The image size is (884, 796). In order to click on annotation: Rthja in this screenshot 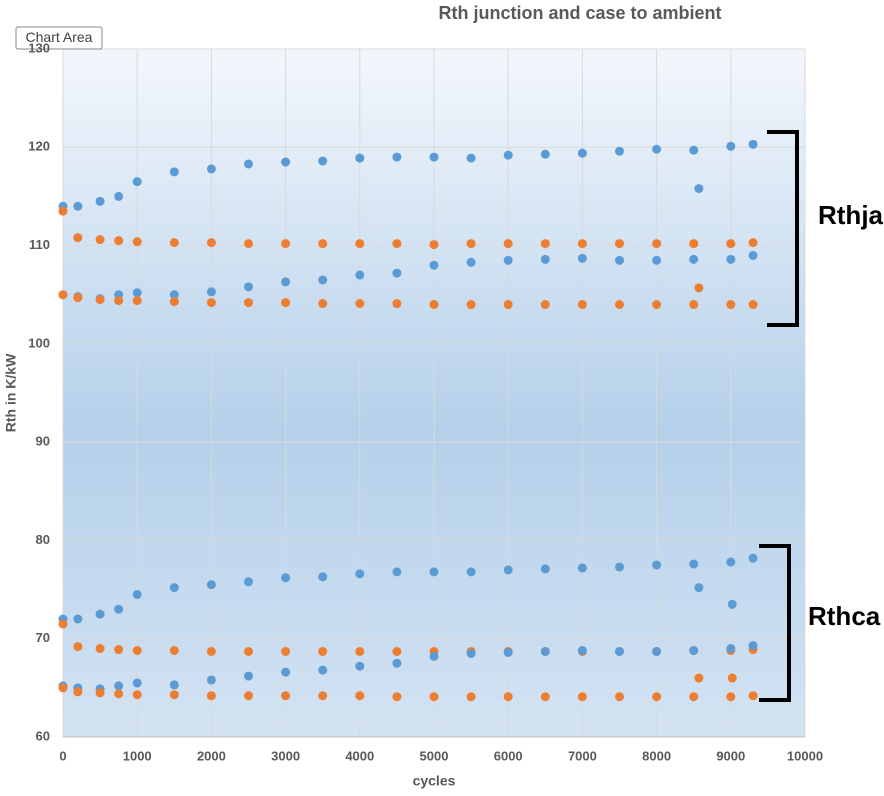, I will do `click(851, 215)`.